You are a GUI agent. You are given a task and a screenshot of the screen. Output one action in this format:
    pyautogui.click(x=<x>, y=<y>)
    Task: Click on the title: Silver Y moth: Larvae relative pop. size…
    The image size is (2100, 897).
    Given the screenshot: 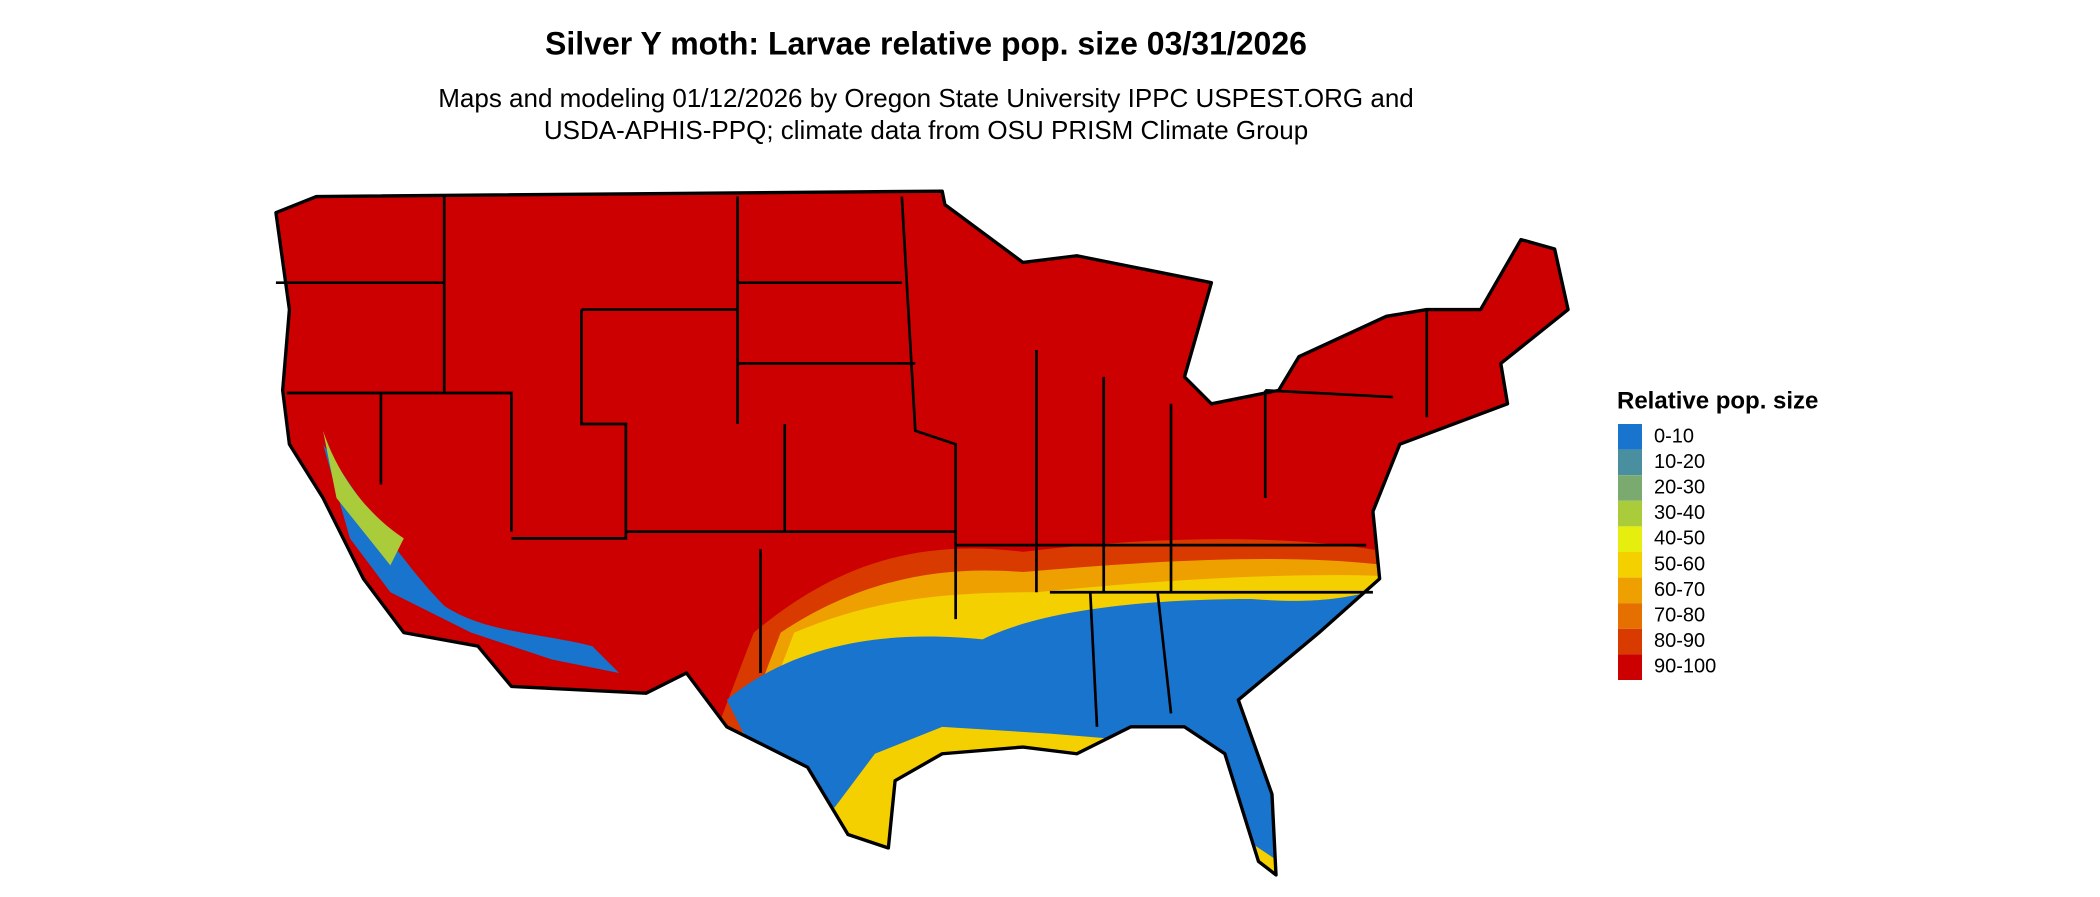 What is the action you would take?
    pyautogui.click(x=926, y=43)
    